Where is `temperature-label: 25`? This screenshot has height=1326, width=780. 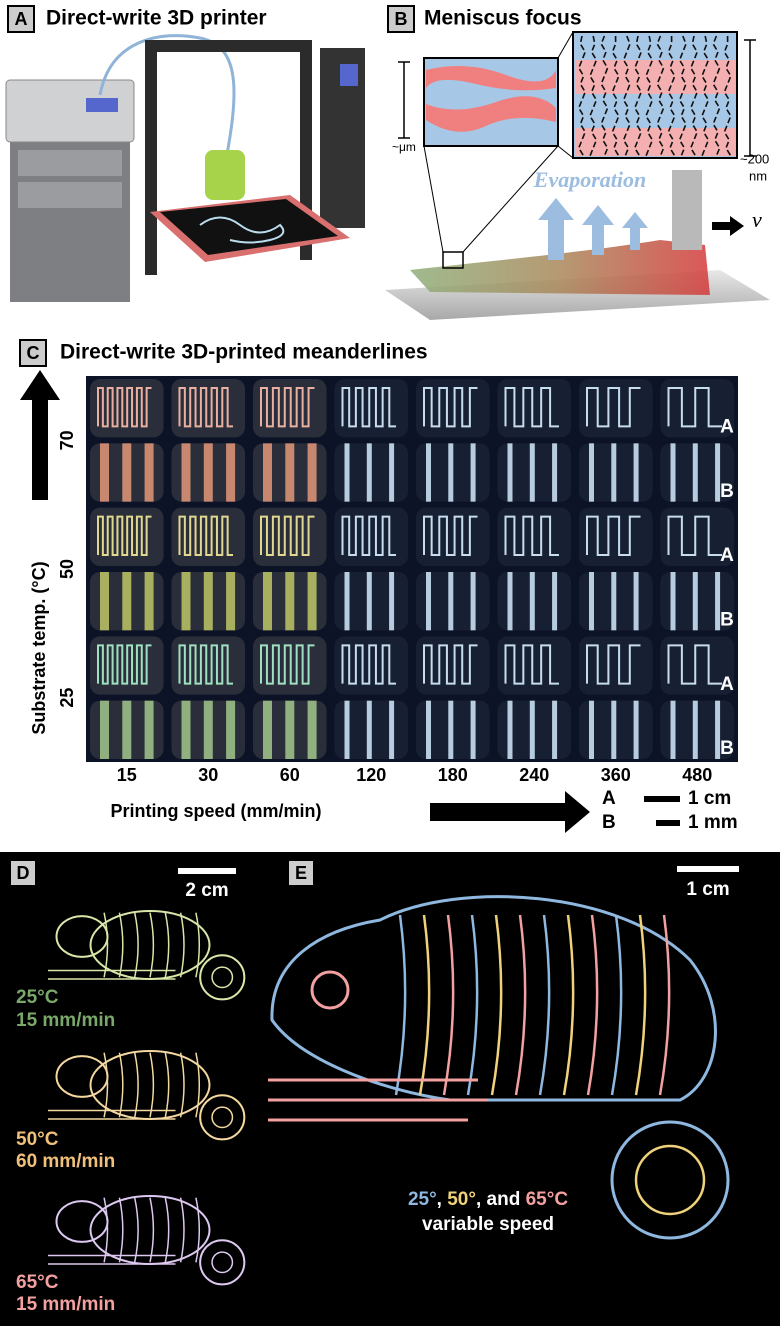 temperature-label: 25 is located at coordinates (67, 698).